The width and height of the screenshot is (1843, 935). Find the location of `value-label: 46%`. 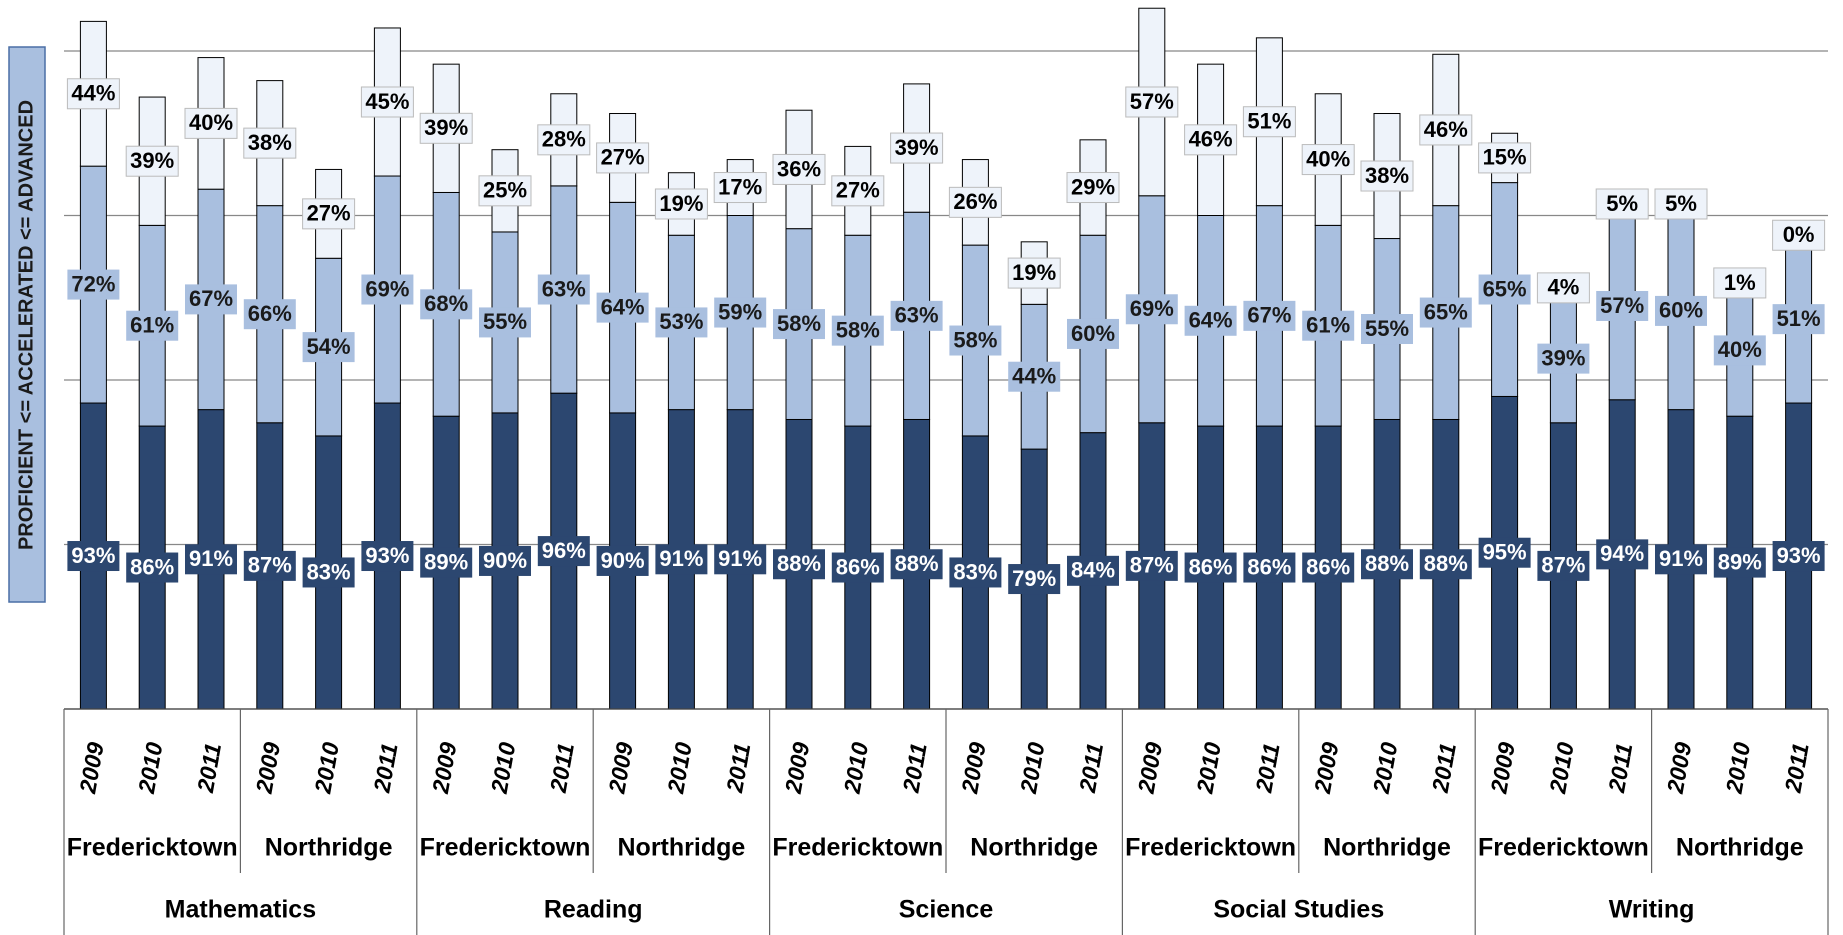

value-label: 46% is located at coordinates (1211, 139).